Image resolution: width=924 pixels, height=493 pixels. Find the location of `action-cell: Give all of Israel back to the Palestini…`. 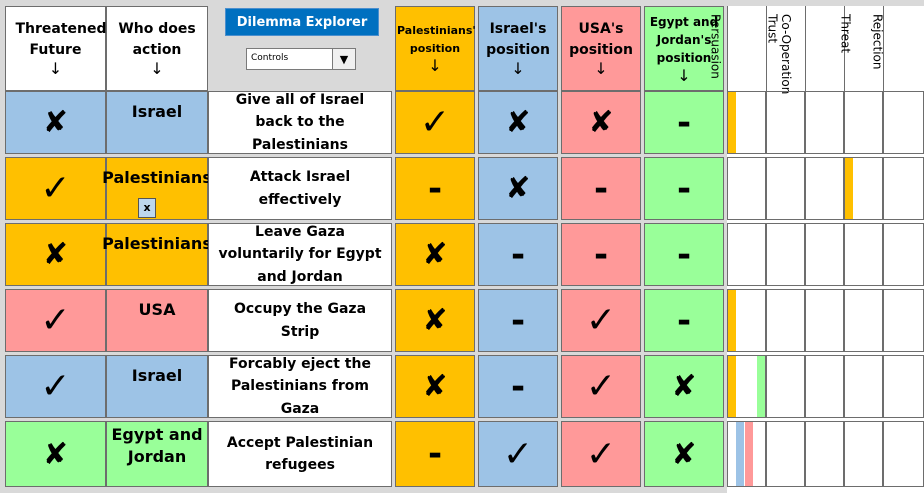

action-cell: Give all of Israel back to the Palestini… is located at coordinates (300, 122).